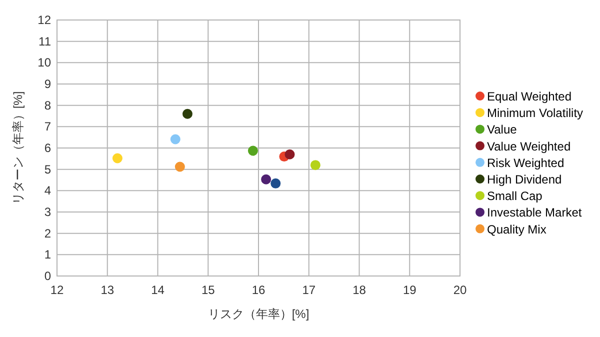  Describe the element at coordinates (515, 196) in the screenshot. I see `legend-label: Small Cap` at that location.